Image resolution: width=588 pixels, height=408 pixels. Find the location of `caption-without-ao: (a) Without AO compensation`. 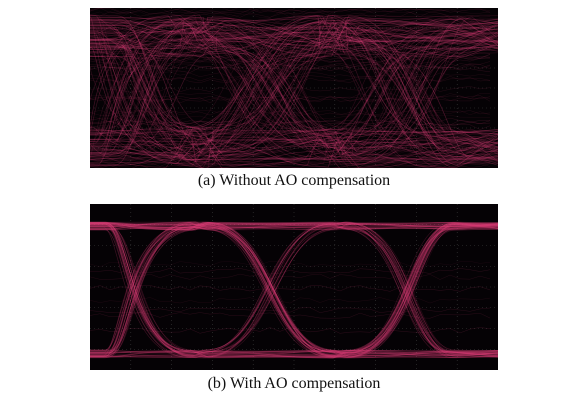

caption-without-ao: (a) Without AO compensation is located at coordinates (294, 180).